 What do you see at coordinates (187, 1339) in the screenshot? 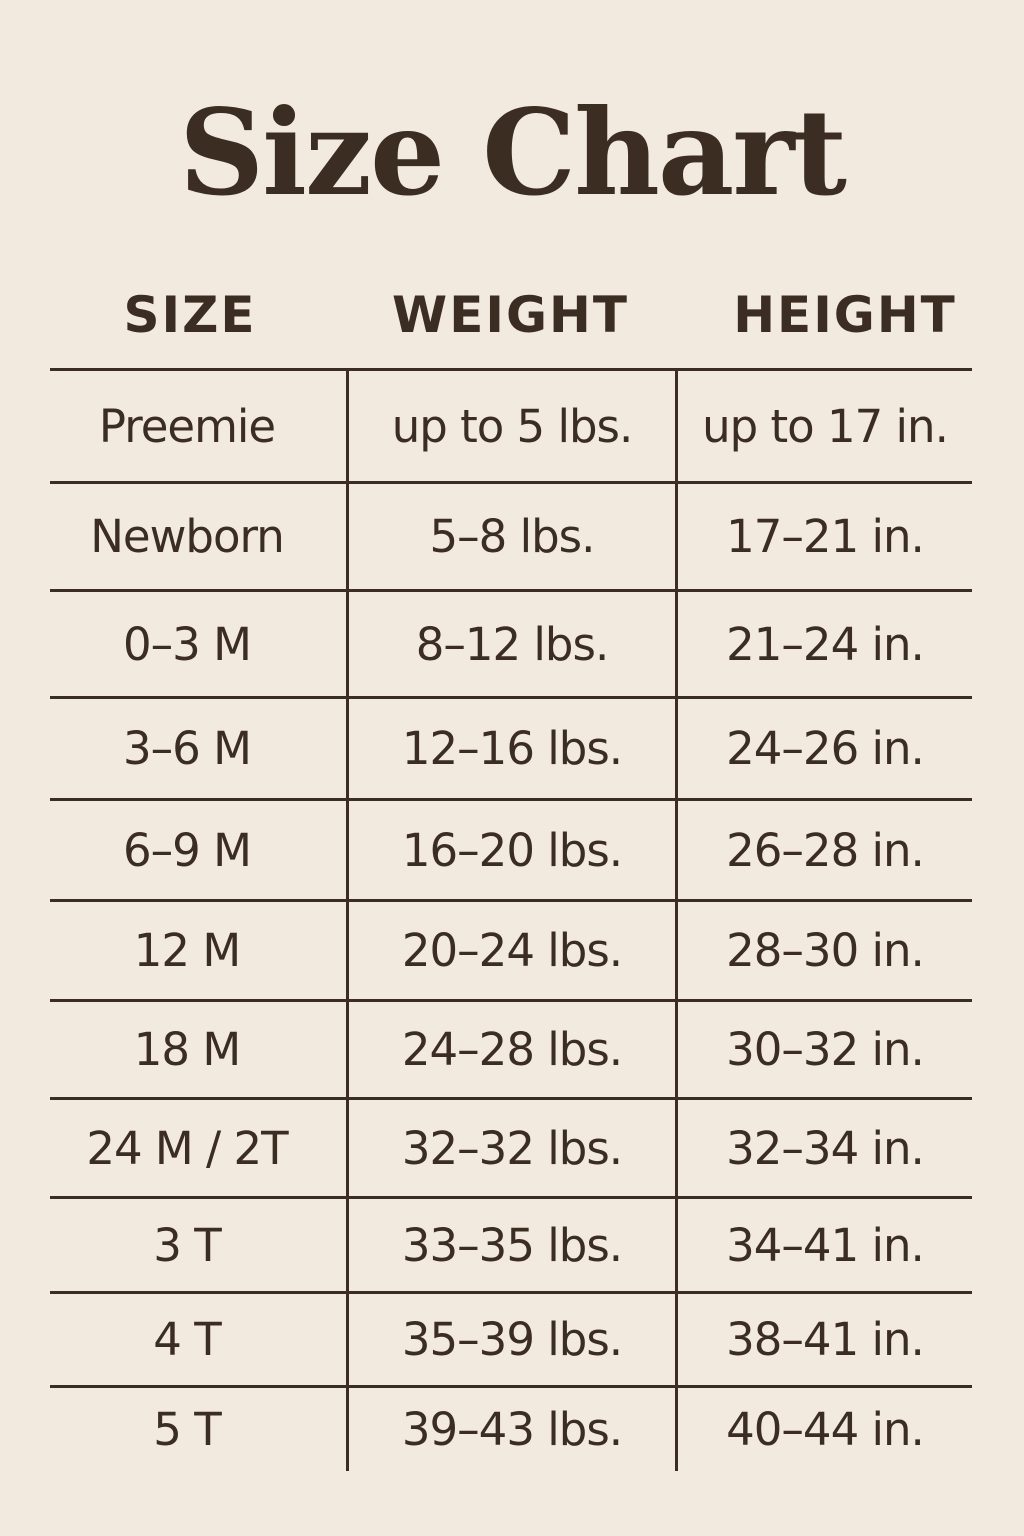
I see `size-cell: 4 T` at bounding box center [187, 1339].